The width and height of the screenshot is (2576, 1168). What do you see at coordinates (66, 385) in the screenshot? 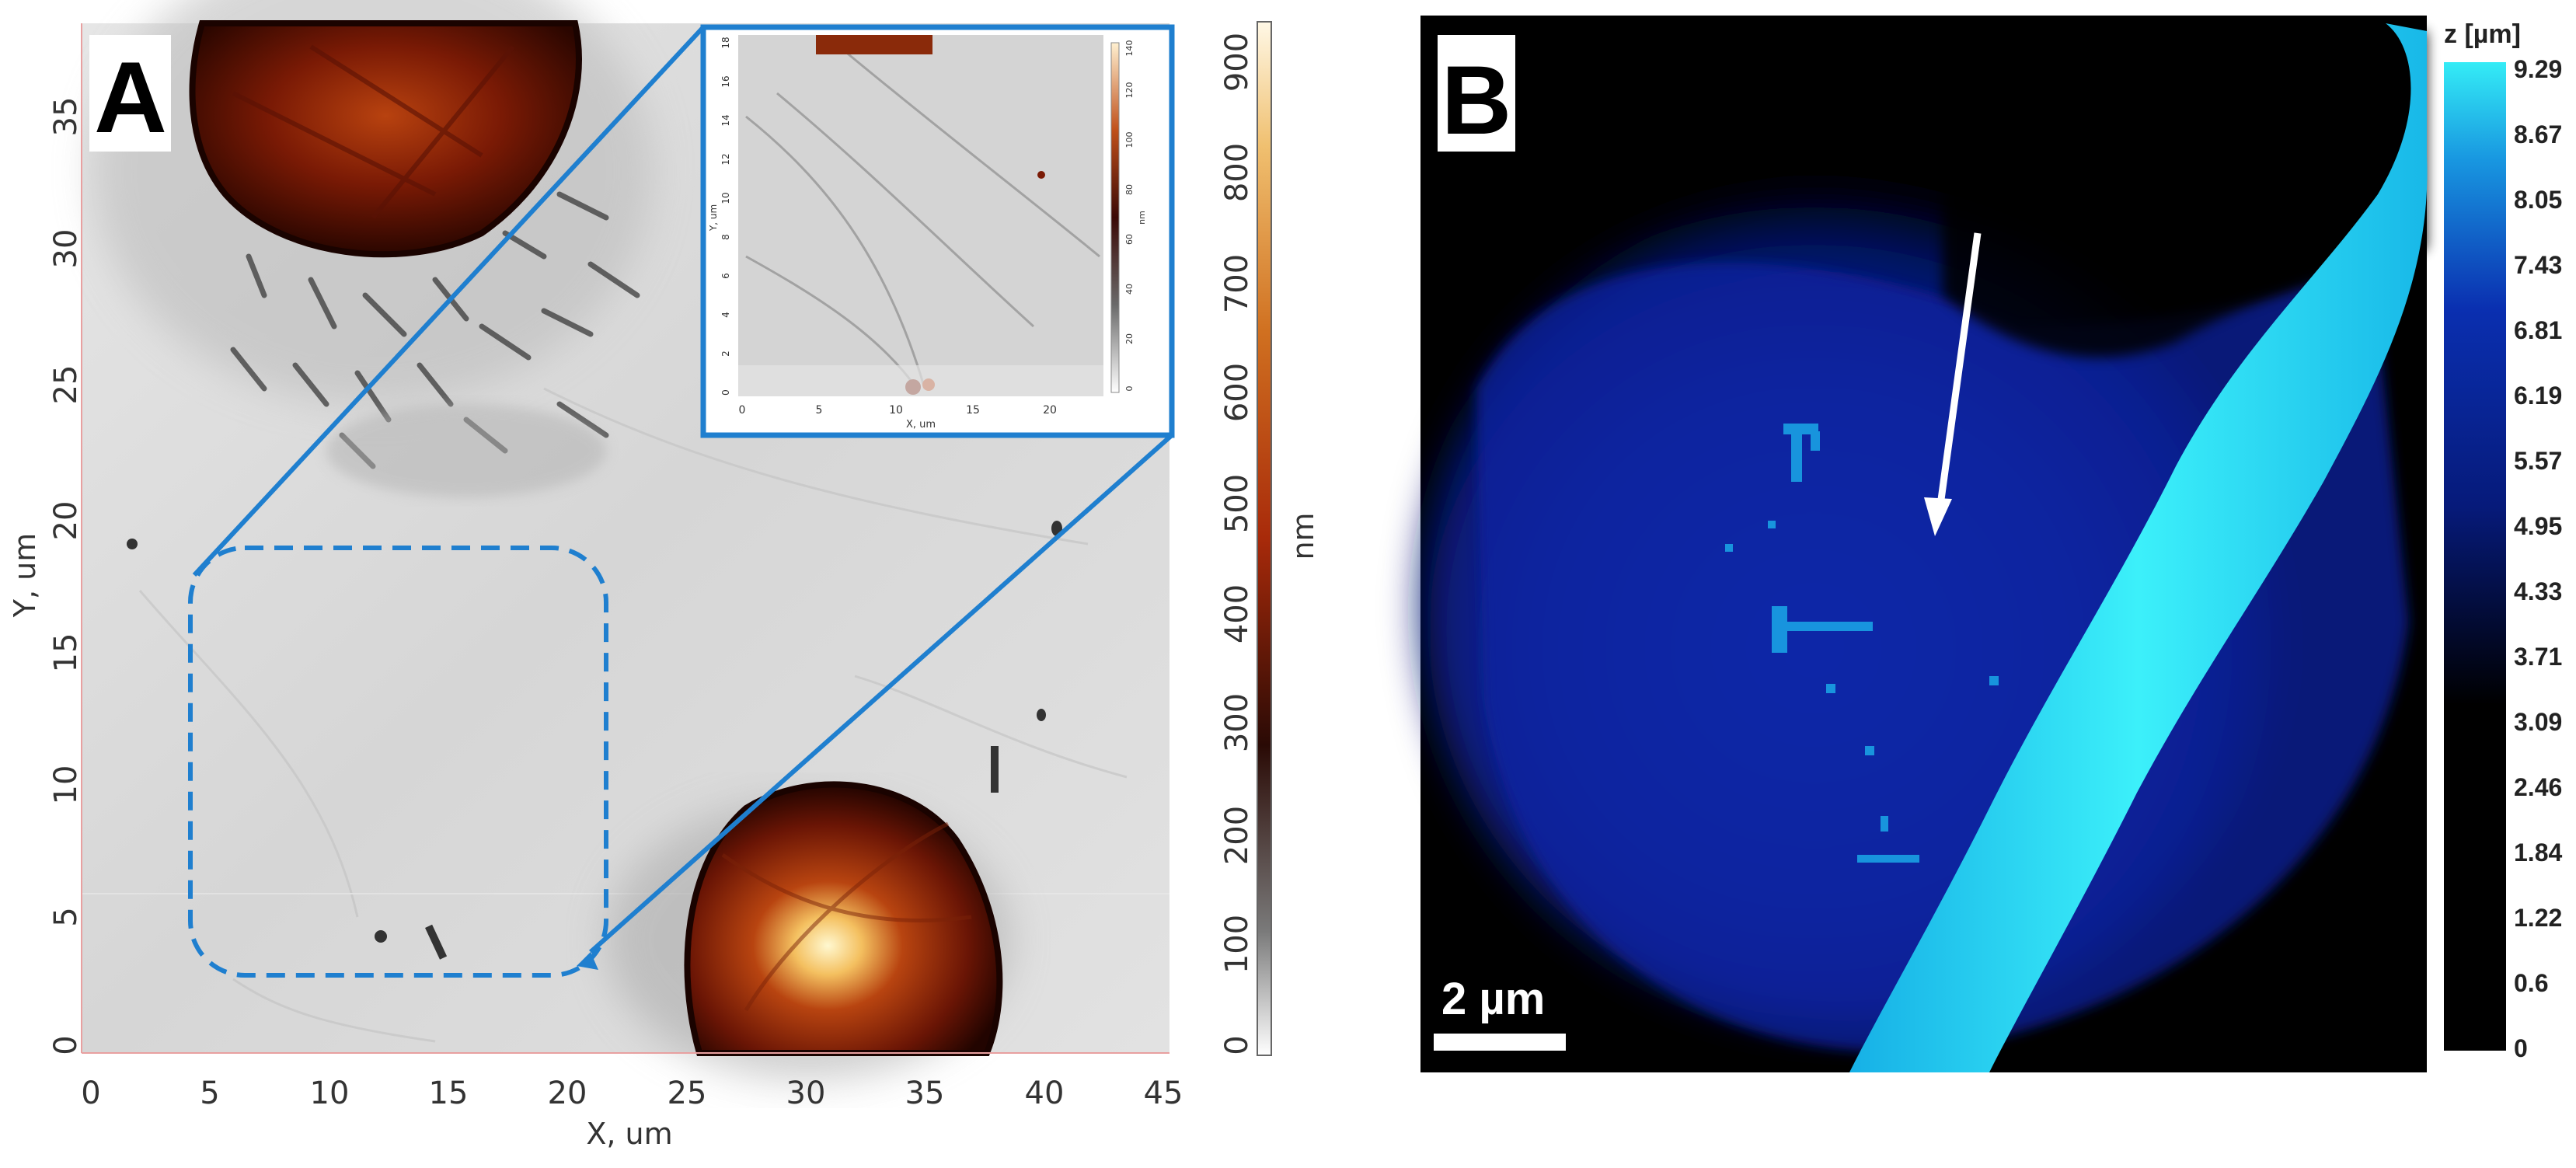
I see `y-tick: 25` at bounding box center [66, 385].